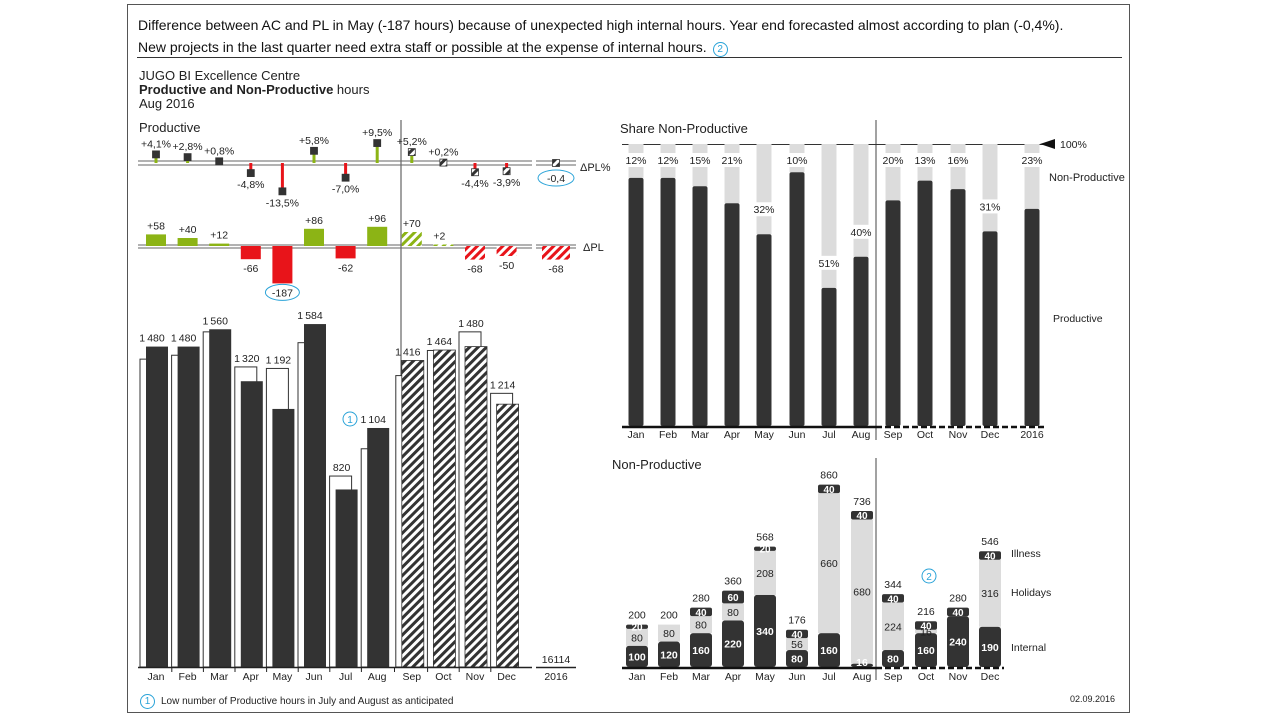 This screenshot has width=1280, height=720. What do you see at coordinates (188, 677) in the screenshot?
I see `month-label: Feb` at bounding box center [188, 677].